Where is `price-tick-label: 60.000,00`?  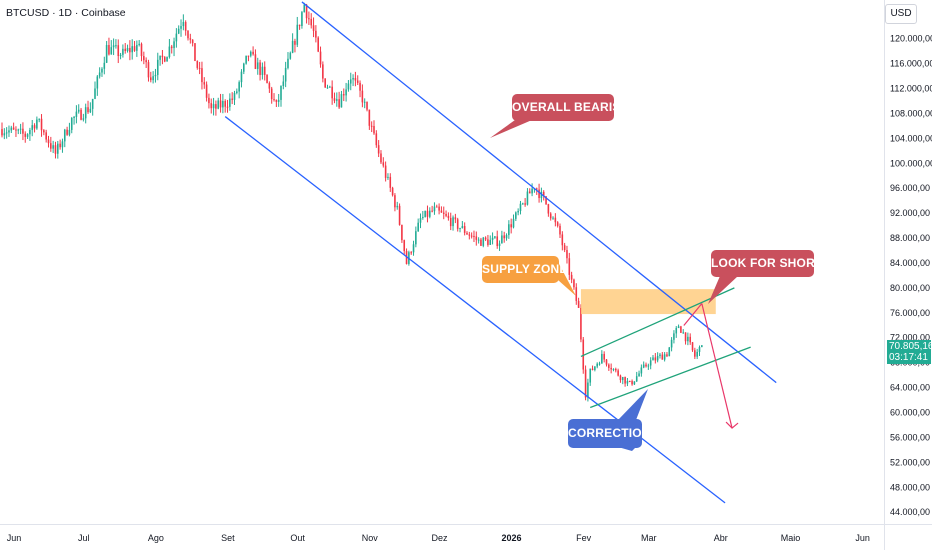 price-tick-label: 60.000,00 is located at coordinates (910, 413).